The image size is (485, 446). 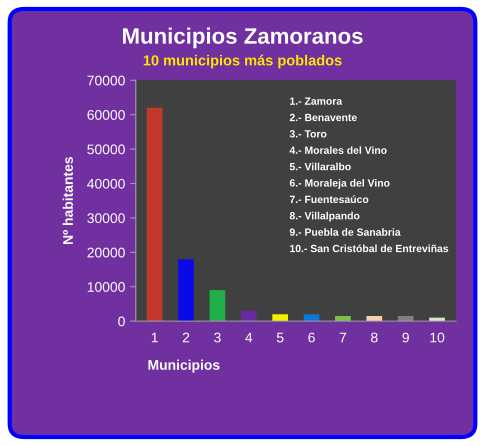 I want to click on y-tick-label: 70000, so click(x=106, y=81).